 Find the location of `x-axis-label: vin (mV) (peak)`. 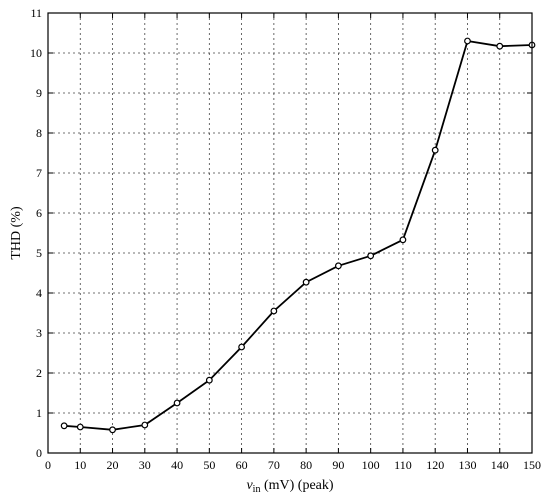

x-axis-label: vin (mV) (peak) is located at coordinates (289, 486).